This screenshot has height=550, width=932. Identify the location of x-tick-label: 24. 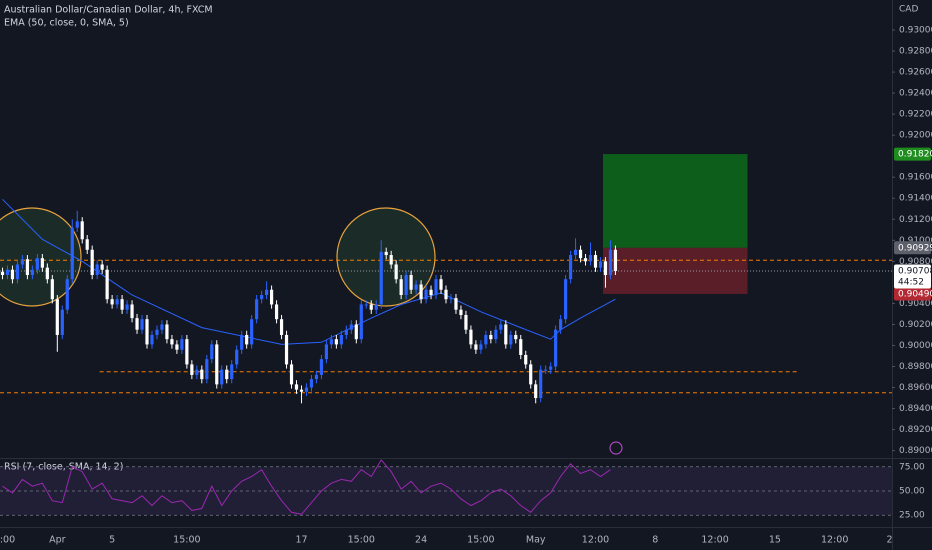
(421, 540).